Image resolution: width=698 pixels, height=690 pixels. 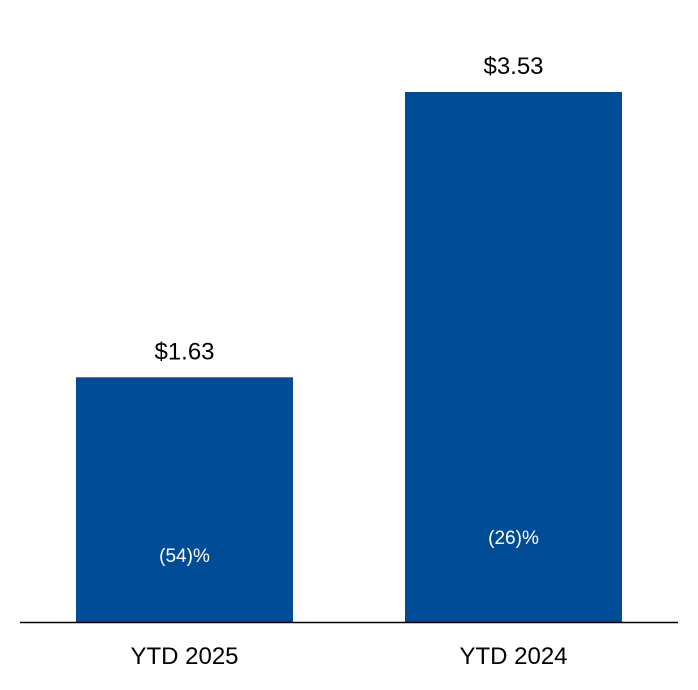 What do you see at coordinates (513, 66) in the screenshot?
I see `value-label: $3.53` at bounding box center [513, 66].